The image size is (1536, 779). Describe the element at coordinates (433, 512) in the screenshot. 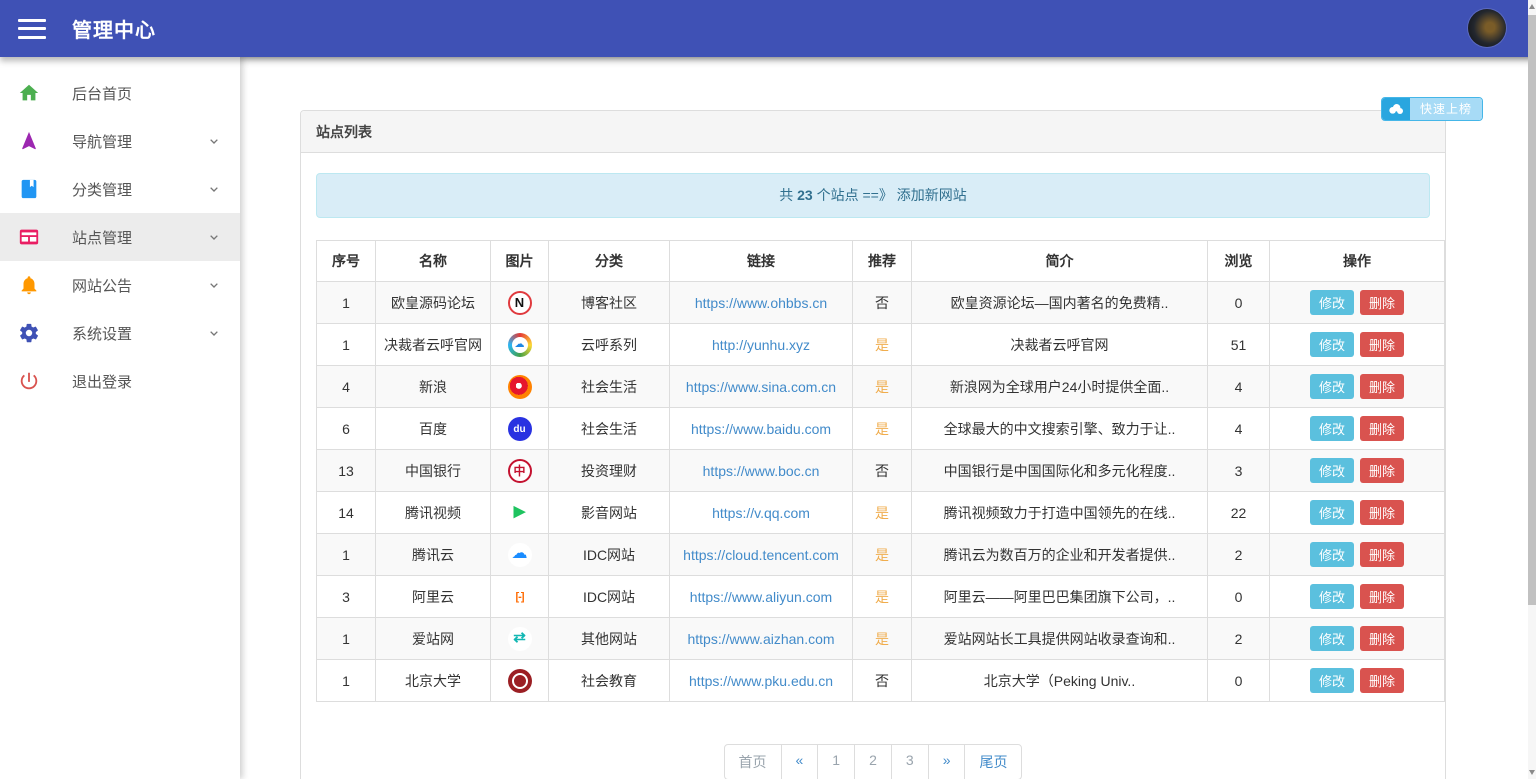

I see `site-name: 腾讯视频` at that location.